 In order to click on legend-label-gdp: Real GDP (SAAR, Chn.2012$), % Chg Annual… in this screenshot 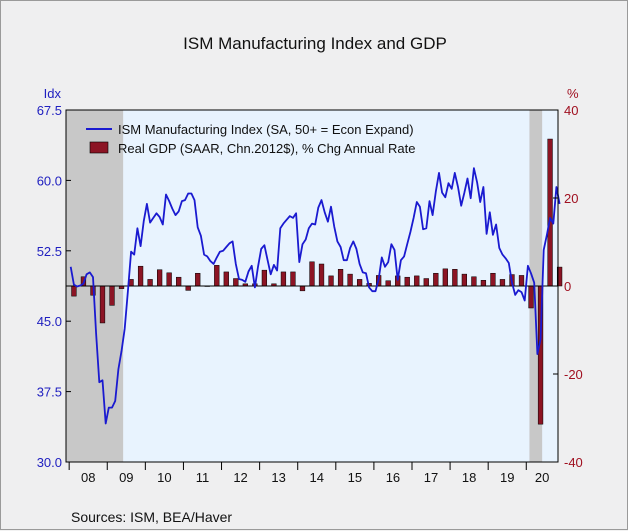, I will do `click(266, 148)`.